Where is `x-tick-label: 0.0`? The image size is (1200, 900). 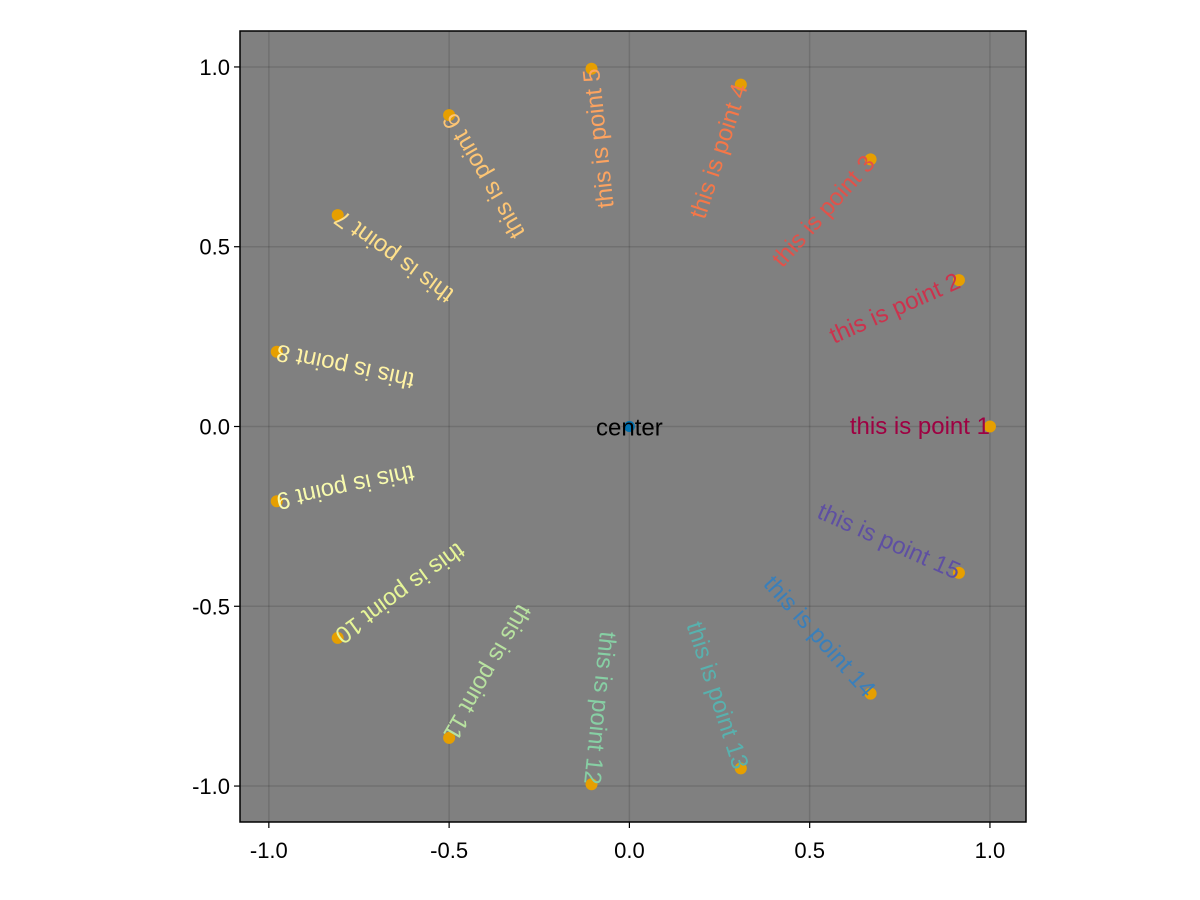
x-tick-label: 0.0 is located at coordinates (629, 850).